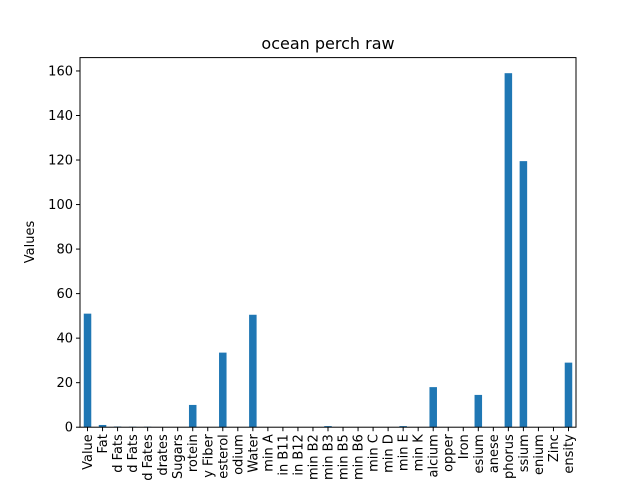 This screenshot has width=640, height=480. What do you see at coordinates (298, 454) in the screenshot?
I see `x-tick-label: in B12` at bounding box center [298, 454].